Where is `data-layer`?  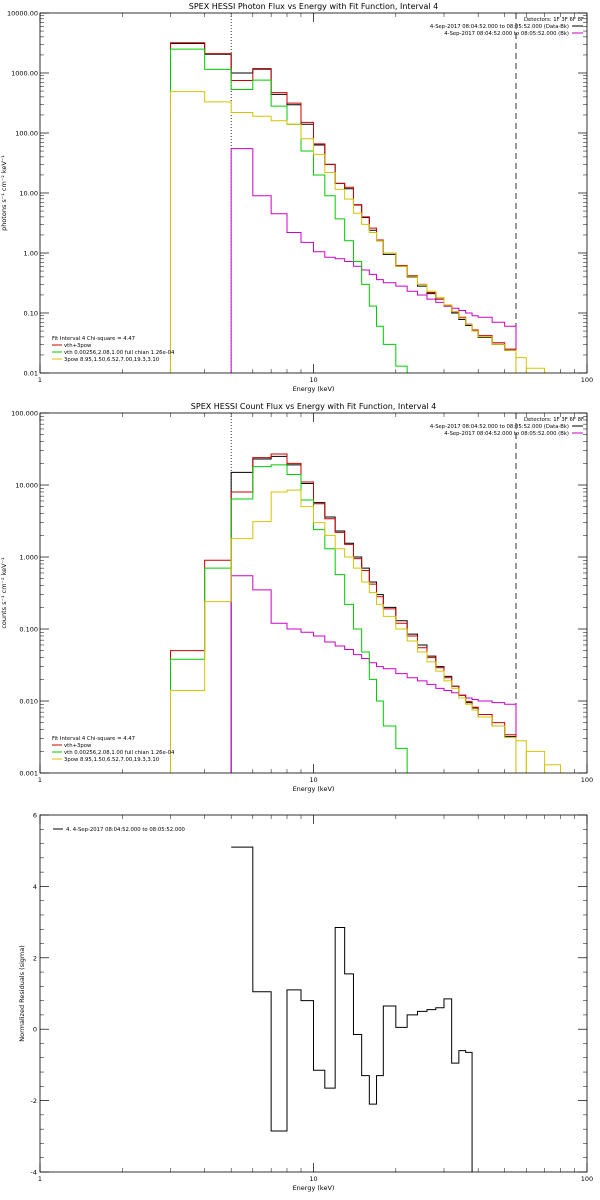 data-layer is located at coordinates (352, 1009).